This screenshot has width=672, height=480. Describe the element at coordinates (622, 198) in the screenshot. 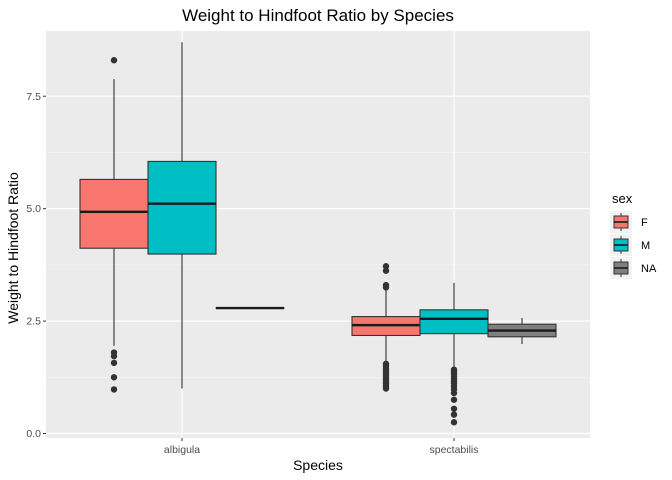

I see `legend-title: sex` at that location.